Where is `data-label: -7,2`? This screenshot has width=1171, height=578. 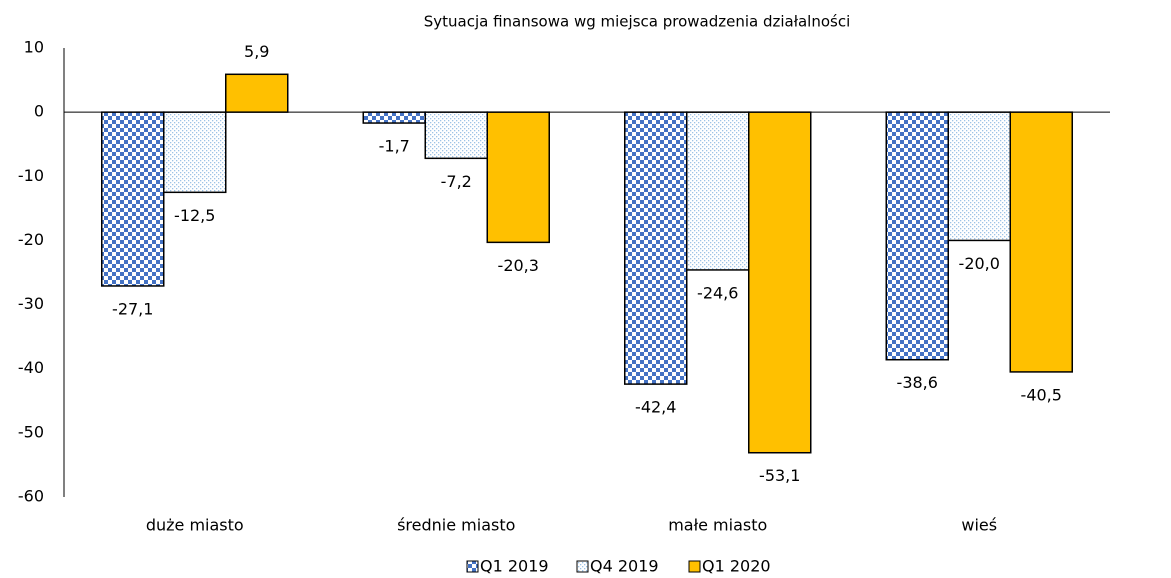 data-label: -7,2 is located at coordinates (456, 181).